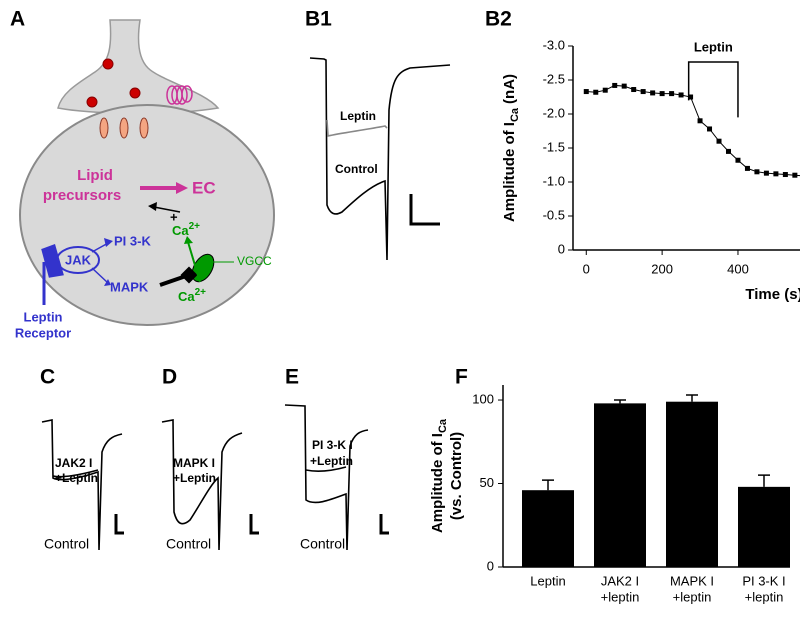 Image resolution: width=800 pixels, height=618 pixels. What do you see at coordinates (73, 463) in the screenshot?
I see `label: JAK2 I` at bounding box center [73, 463].